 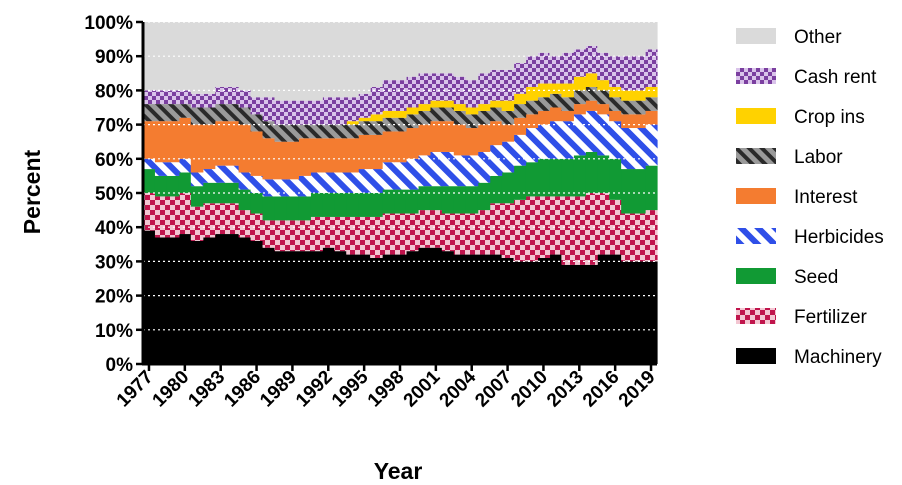 I want to click on bar-herbicides-2012, so click(x=567, y=140).